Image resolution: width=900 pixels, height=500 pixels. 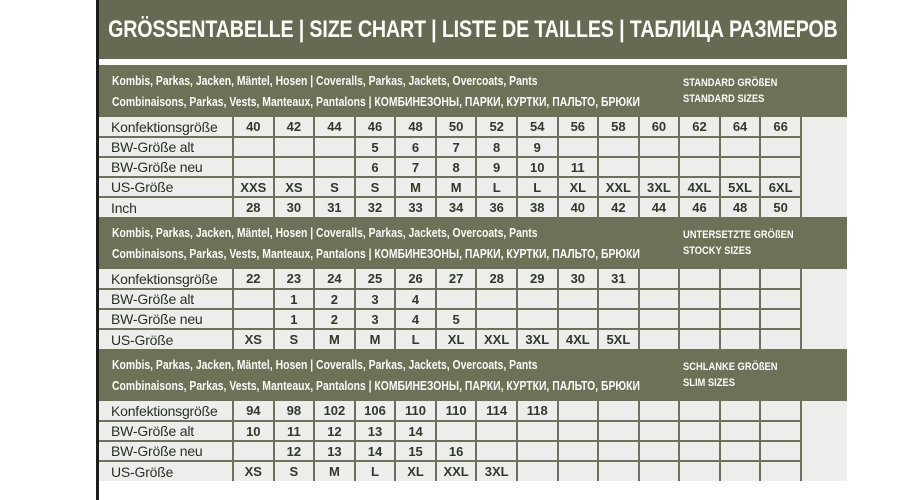 I want to click on size-cell: 102, so click(x=334, y=411).